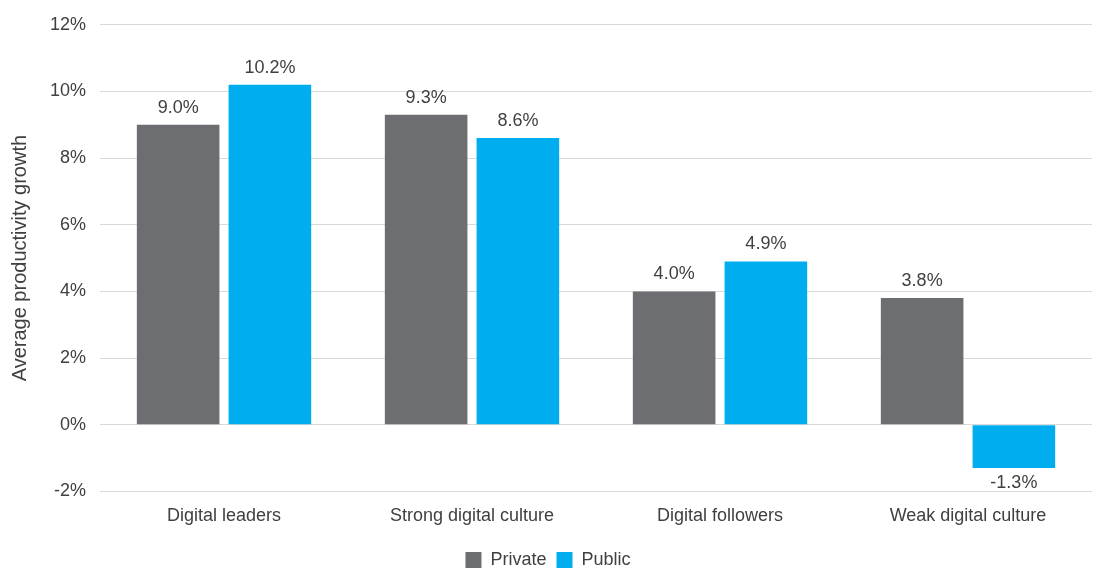 The image size is (1102, 579). Describe the element at coordinates (968, 515) in the screenshot. I see `x-tick-label: Weak digital culture` at that location.